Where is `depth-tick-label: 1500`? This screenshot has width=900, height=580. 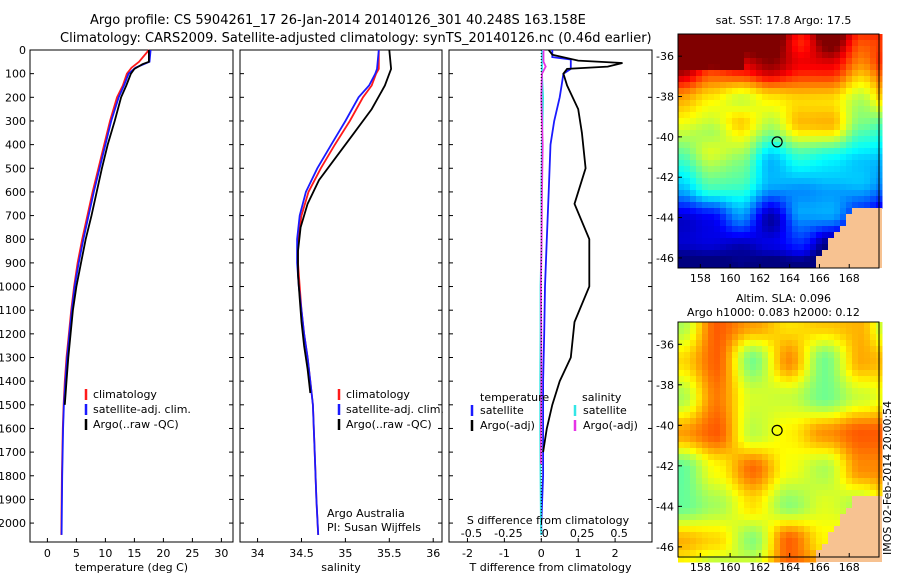
depth-tick-label: 1500 is located at coordinates (13, 405).